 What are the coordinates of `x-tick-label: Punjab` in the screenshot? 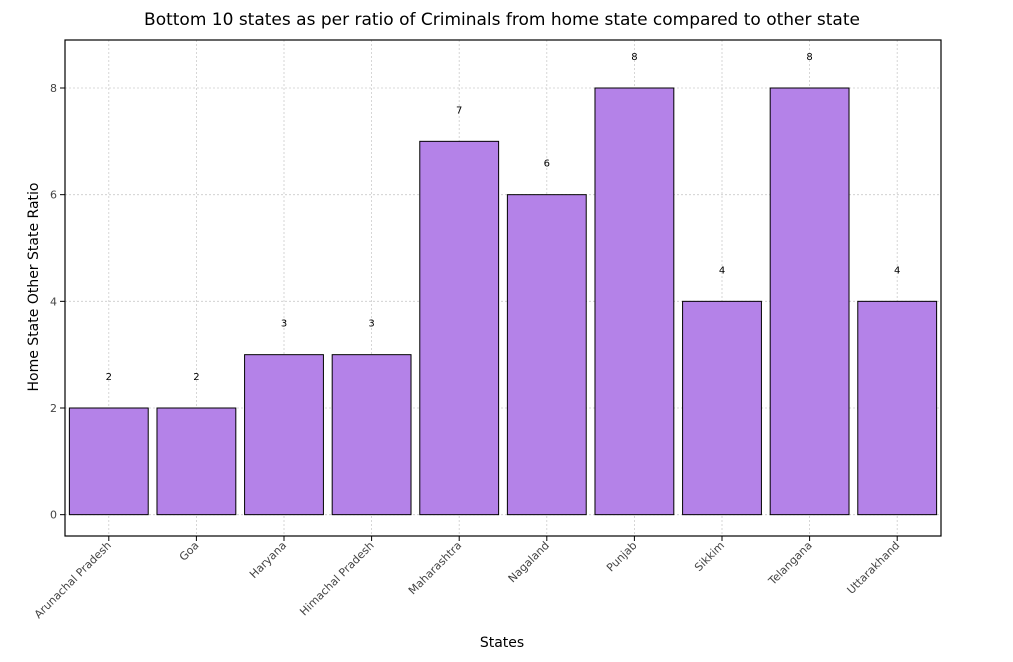 It's located at (621, 556).